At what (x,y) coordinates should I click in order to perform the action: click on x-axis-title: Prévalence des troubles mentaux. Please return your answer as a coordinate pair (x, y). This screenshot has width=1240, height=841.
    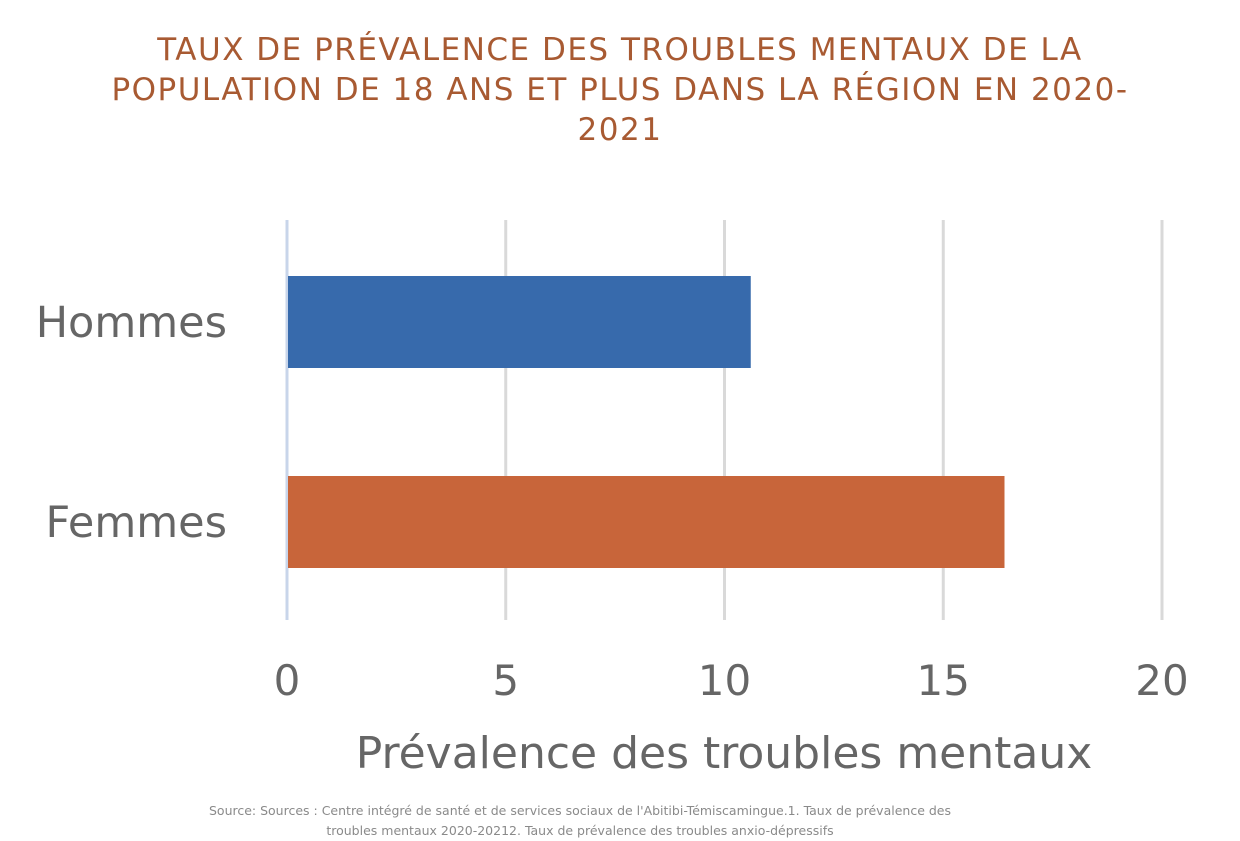
    Looking at the image, I should click on (724, 753).